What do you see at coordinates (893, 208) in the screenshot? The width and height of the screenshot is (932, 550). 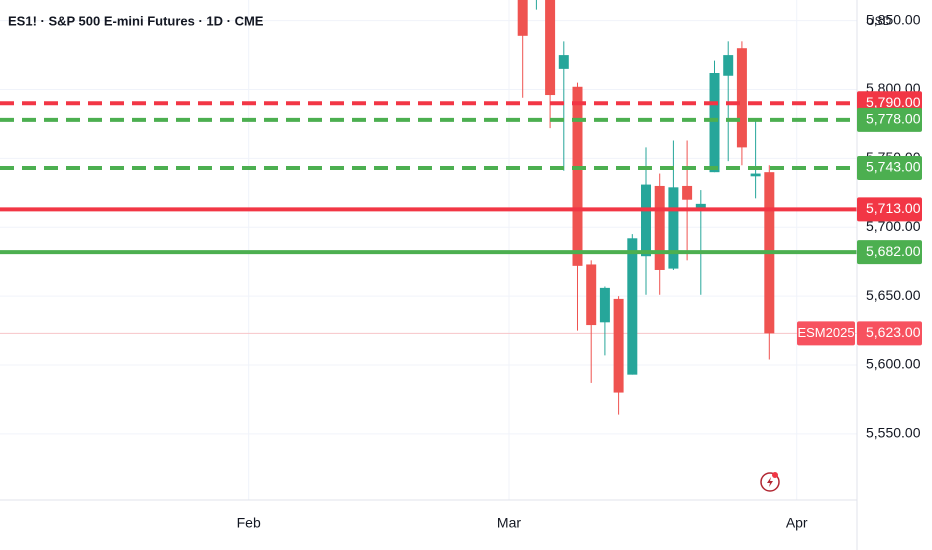 I see `level-label: 5,713.00` at bounding box center [893, 208].